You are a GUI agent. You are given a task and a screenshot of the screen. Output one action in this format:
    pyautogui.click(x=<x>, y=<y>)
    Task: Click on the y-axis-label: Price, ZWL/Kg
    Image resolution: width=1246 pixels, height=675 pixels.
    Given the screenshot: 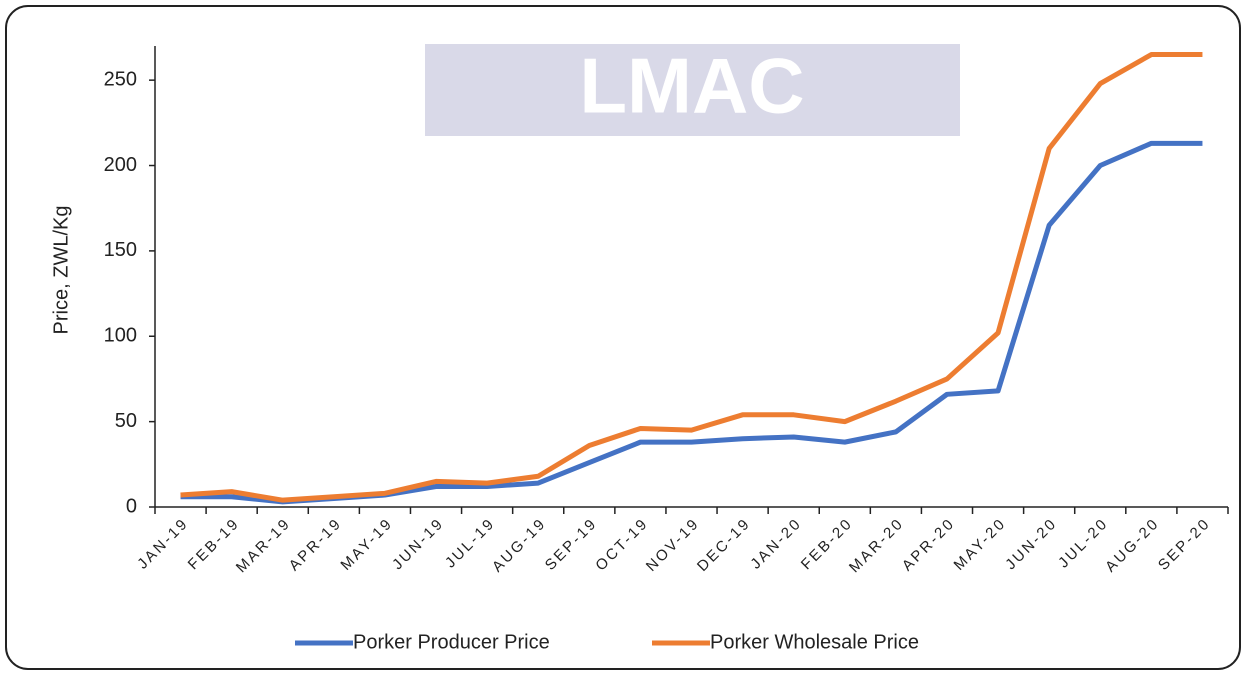 What is the action you would take?
    pyautogui.click(x=61, y=270)
    